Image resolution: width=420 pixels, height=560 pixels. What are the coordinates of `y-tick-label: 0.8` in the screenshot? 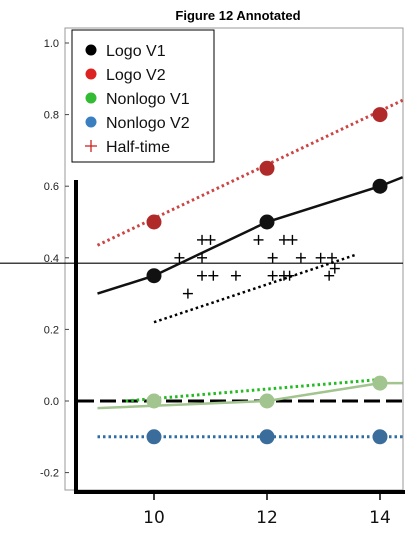 It's located at (51, 116).